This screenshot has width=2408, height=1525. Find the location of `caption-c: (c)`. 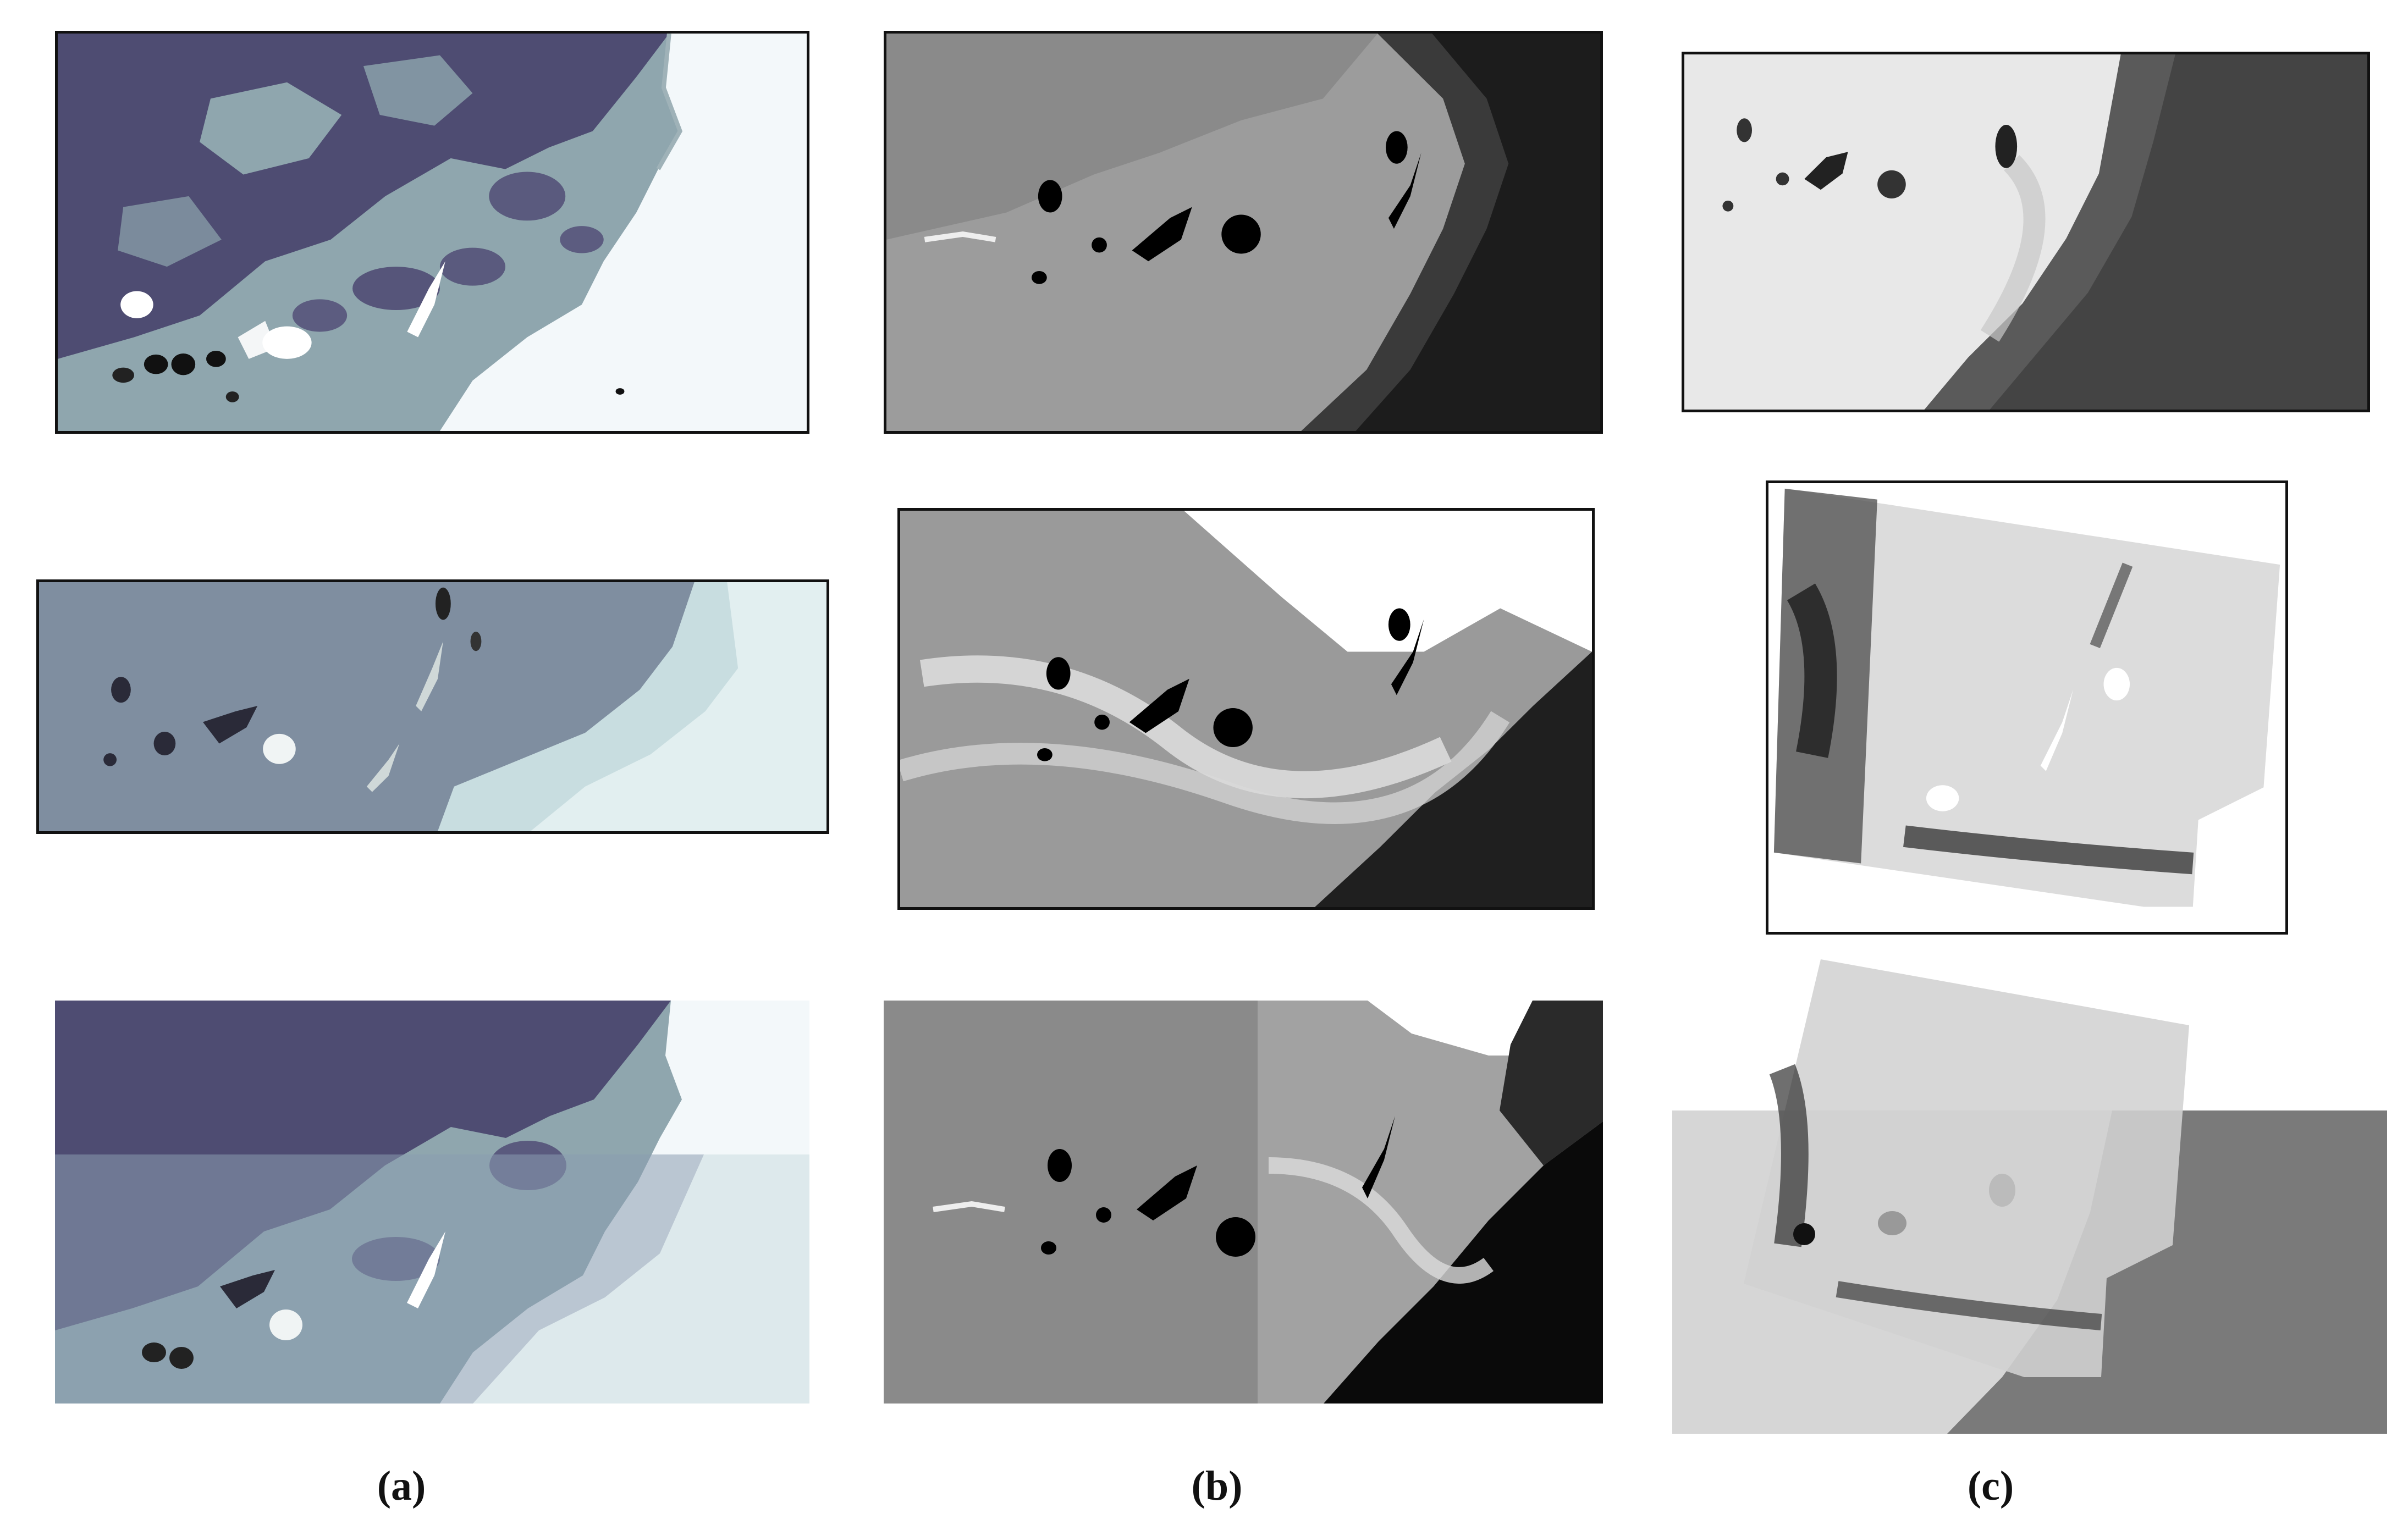

caption-c: (c) is located at coordinates (1991, 1486).